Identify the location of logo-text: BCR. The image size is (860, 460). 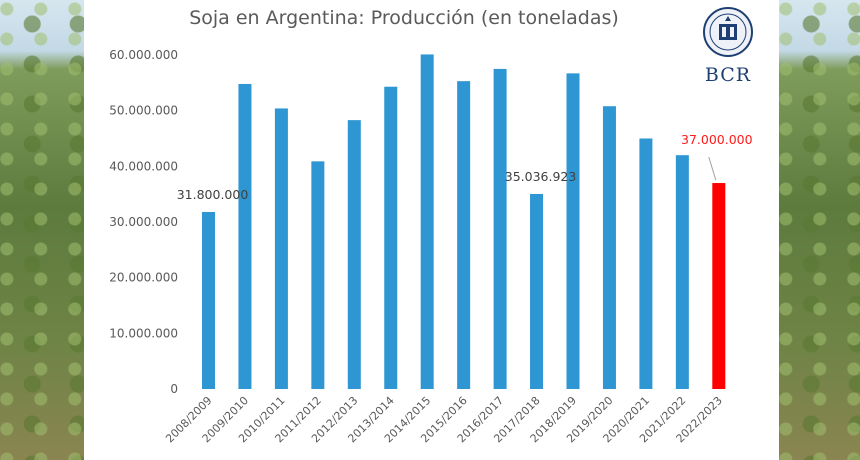
(728, 75).